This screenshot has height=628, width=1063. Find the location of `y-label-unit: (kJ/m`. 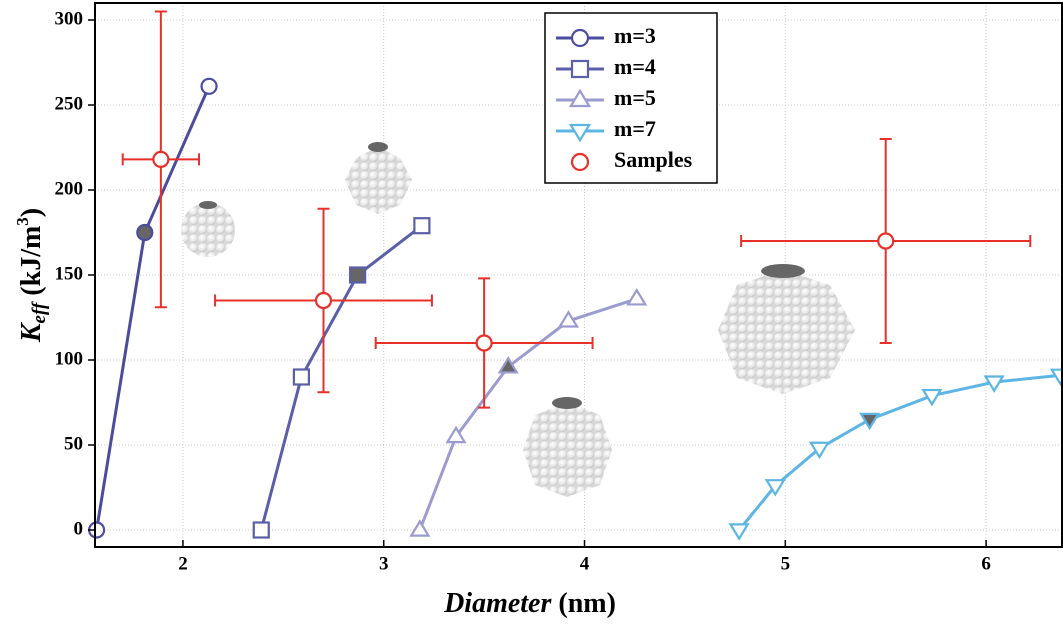

y-label-unit: (kJ/m is located at coordinates (31, 264).